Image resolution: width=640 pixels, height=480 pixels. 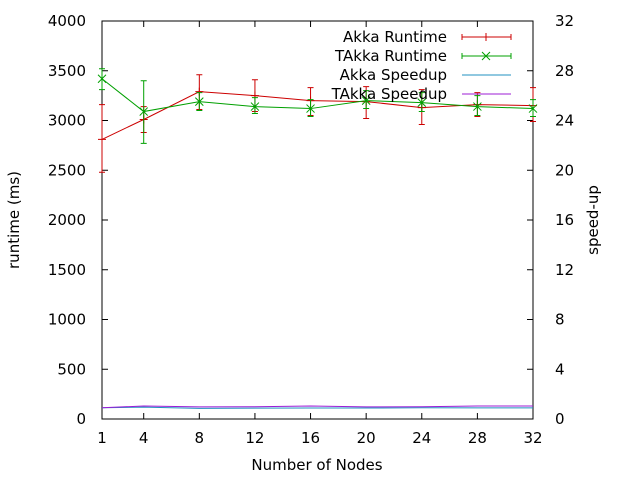 What do you see at coordinates (67, 270) in the screenshot?
I see `y-tick-label: 1500` at bounding box center [67, 270].